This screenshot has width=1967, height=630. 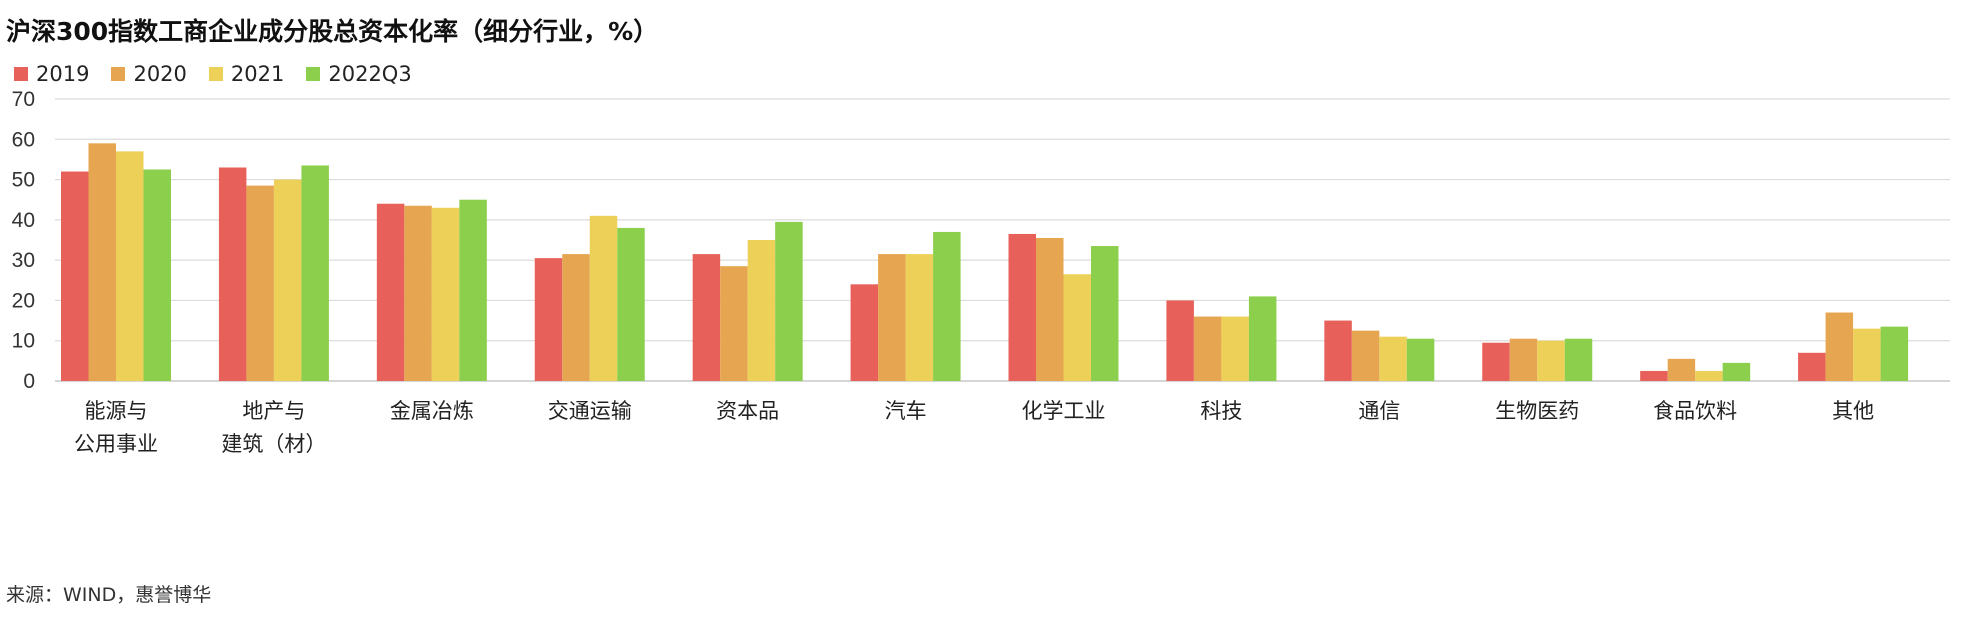 What do you see at coordinates (1221, 411) in the screenshot?
I see `category-label: 科技` at bounding box center [1221, 411].